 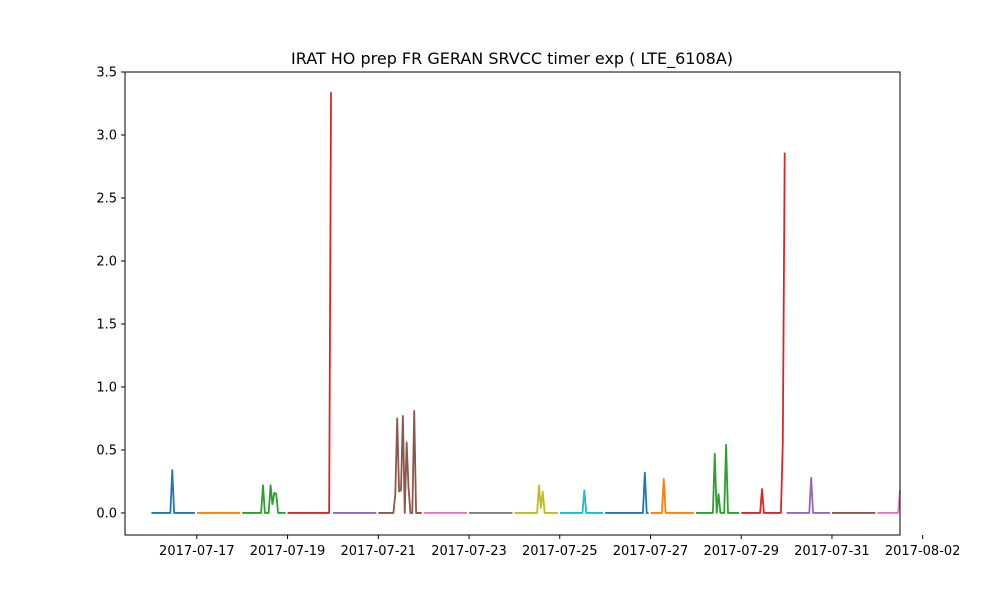 I want to click on x-tick-label: 2017-07-31, so click(x=832, y=551).